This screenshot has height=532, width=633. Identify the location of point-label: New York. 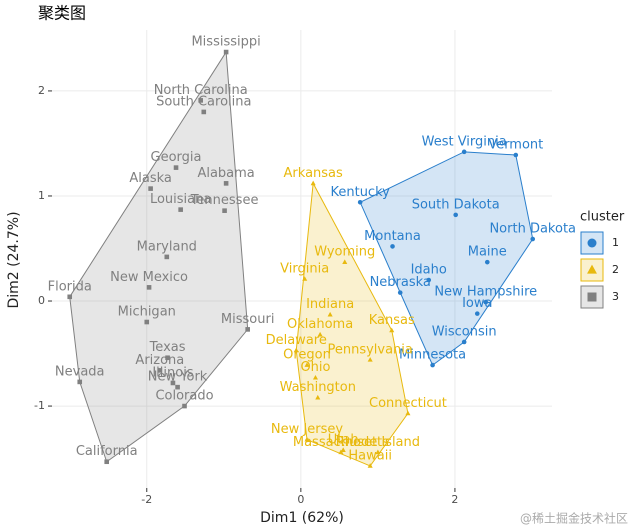
(178, 377).